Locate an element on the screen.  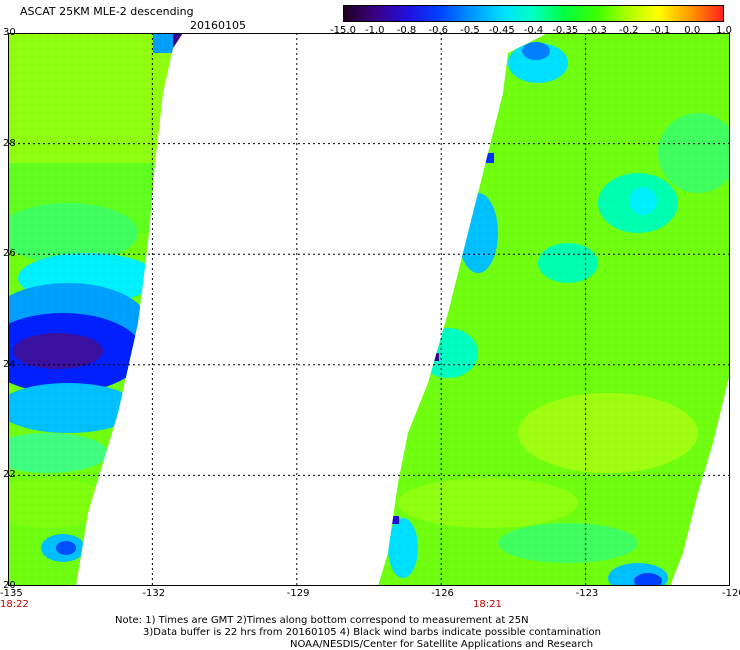
colorbar-tick-label: -0.1 is located at coordinates (660, 30).